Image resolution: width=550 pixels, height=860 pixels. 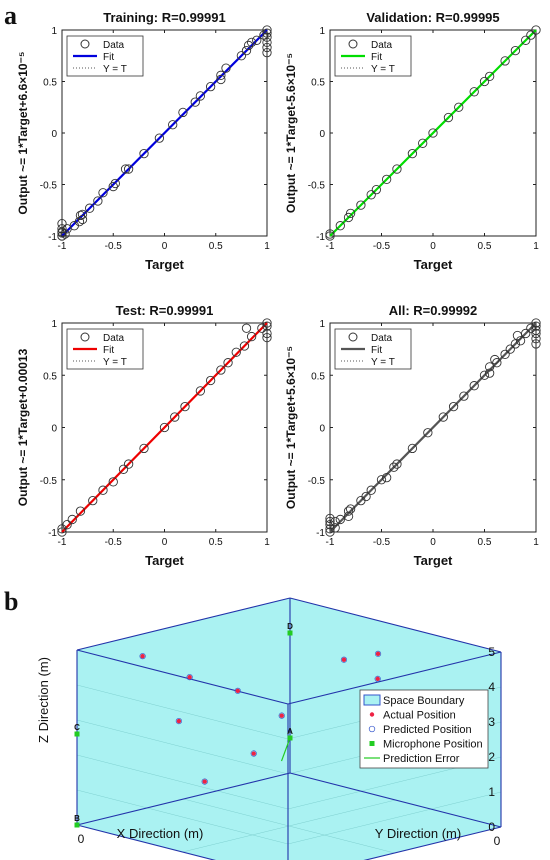 I want to click on y-tick-label: -0.5, so click(x=317, y=481).